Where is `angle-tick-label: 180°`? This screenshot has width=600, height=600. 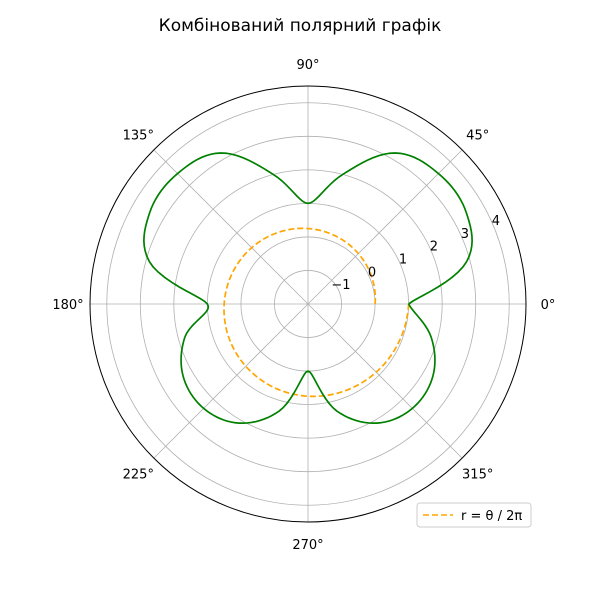 angle-tick-label: 180° is located at coordinates (67, 305).